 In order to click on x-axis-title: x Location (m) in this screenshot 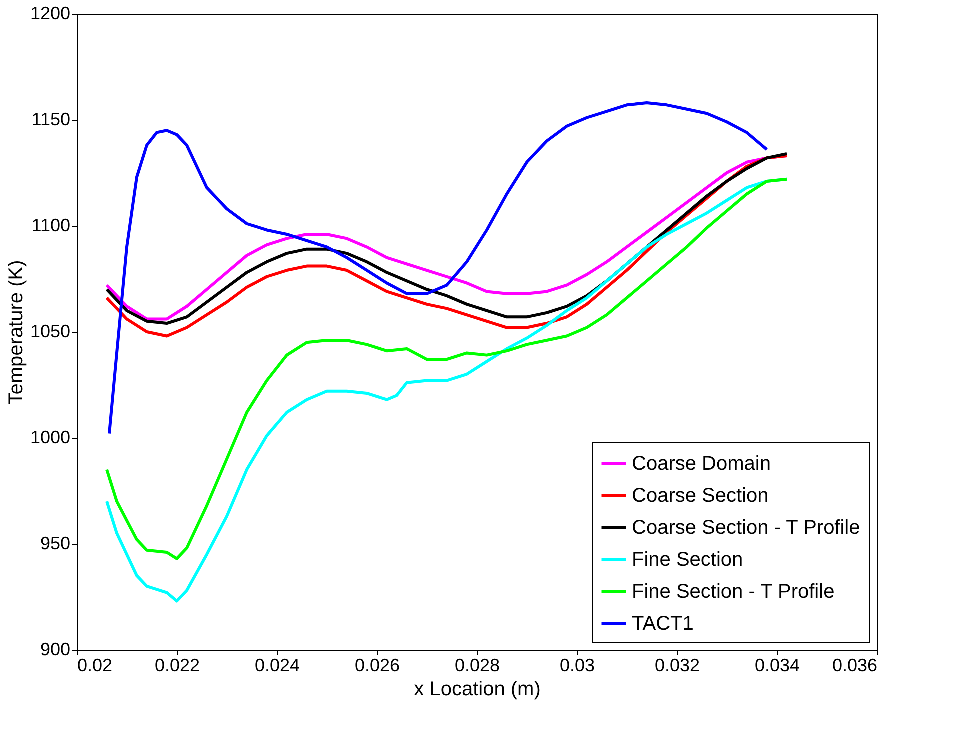, I will do `click(477, 689)`.